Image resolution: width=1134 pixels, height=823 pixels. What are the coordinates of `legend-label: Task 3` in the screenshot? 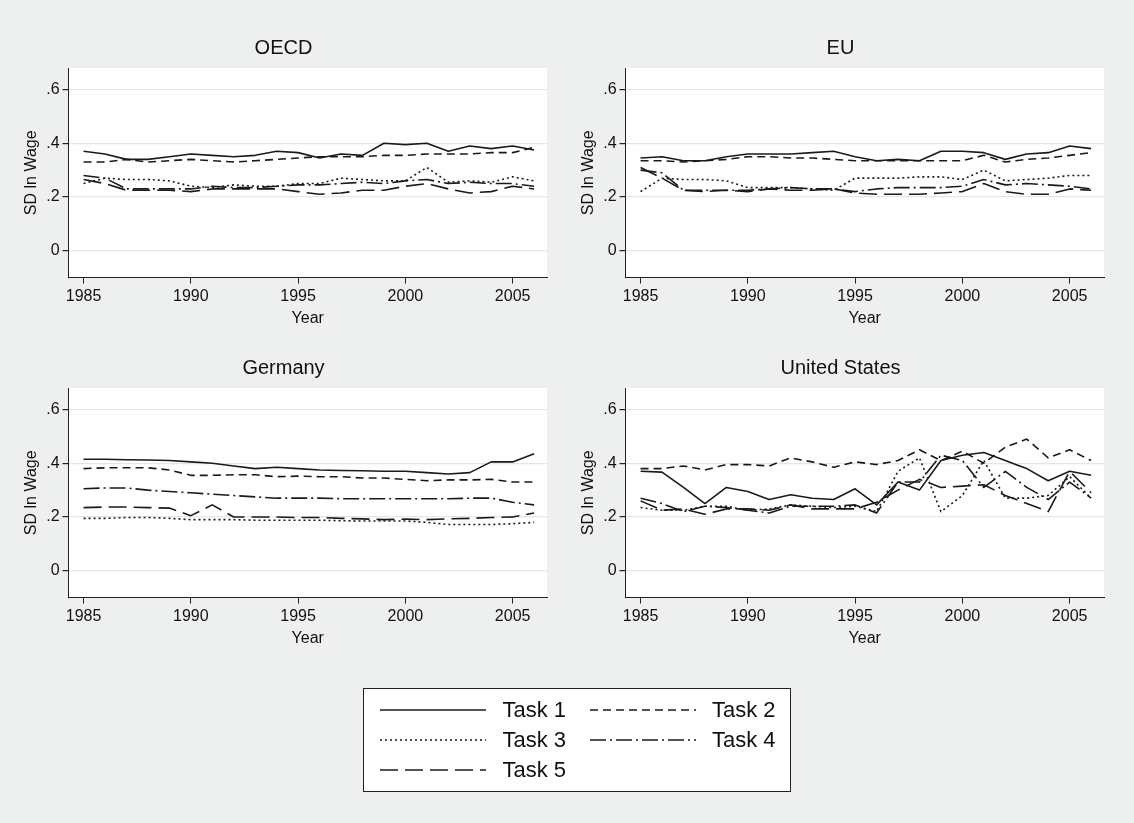 It's located at (534, 740).